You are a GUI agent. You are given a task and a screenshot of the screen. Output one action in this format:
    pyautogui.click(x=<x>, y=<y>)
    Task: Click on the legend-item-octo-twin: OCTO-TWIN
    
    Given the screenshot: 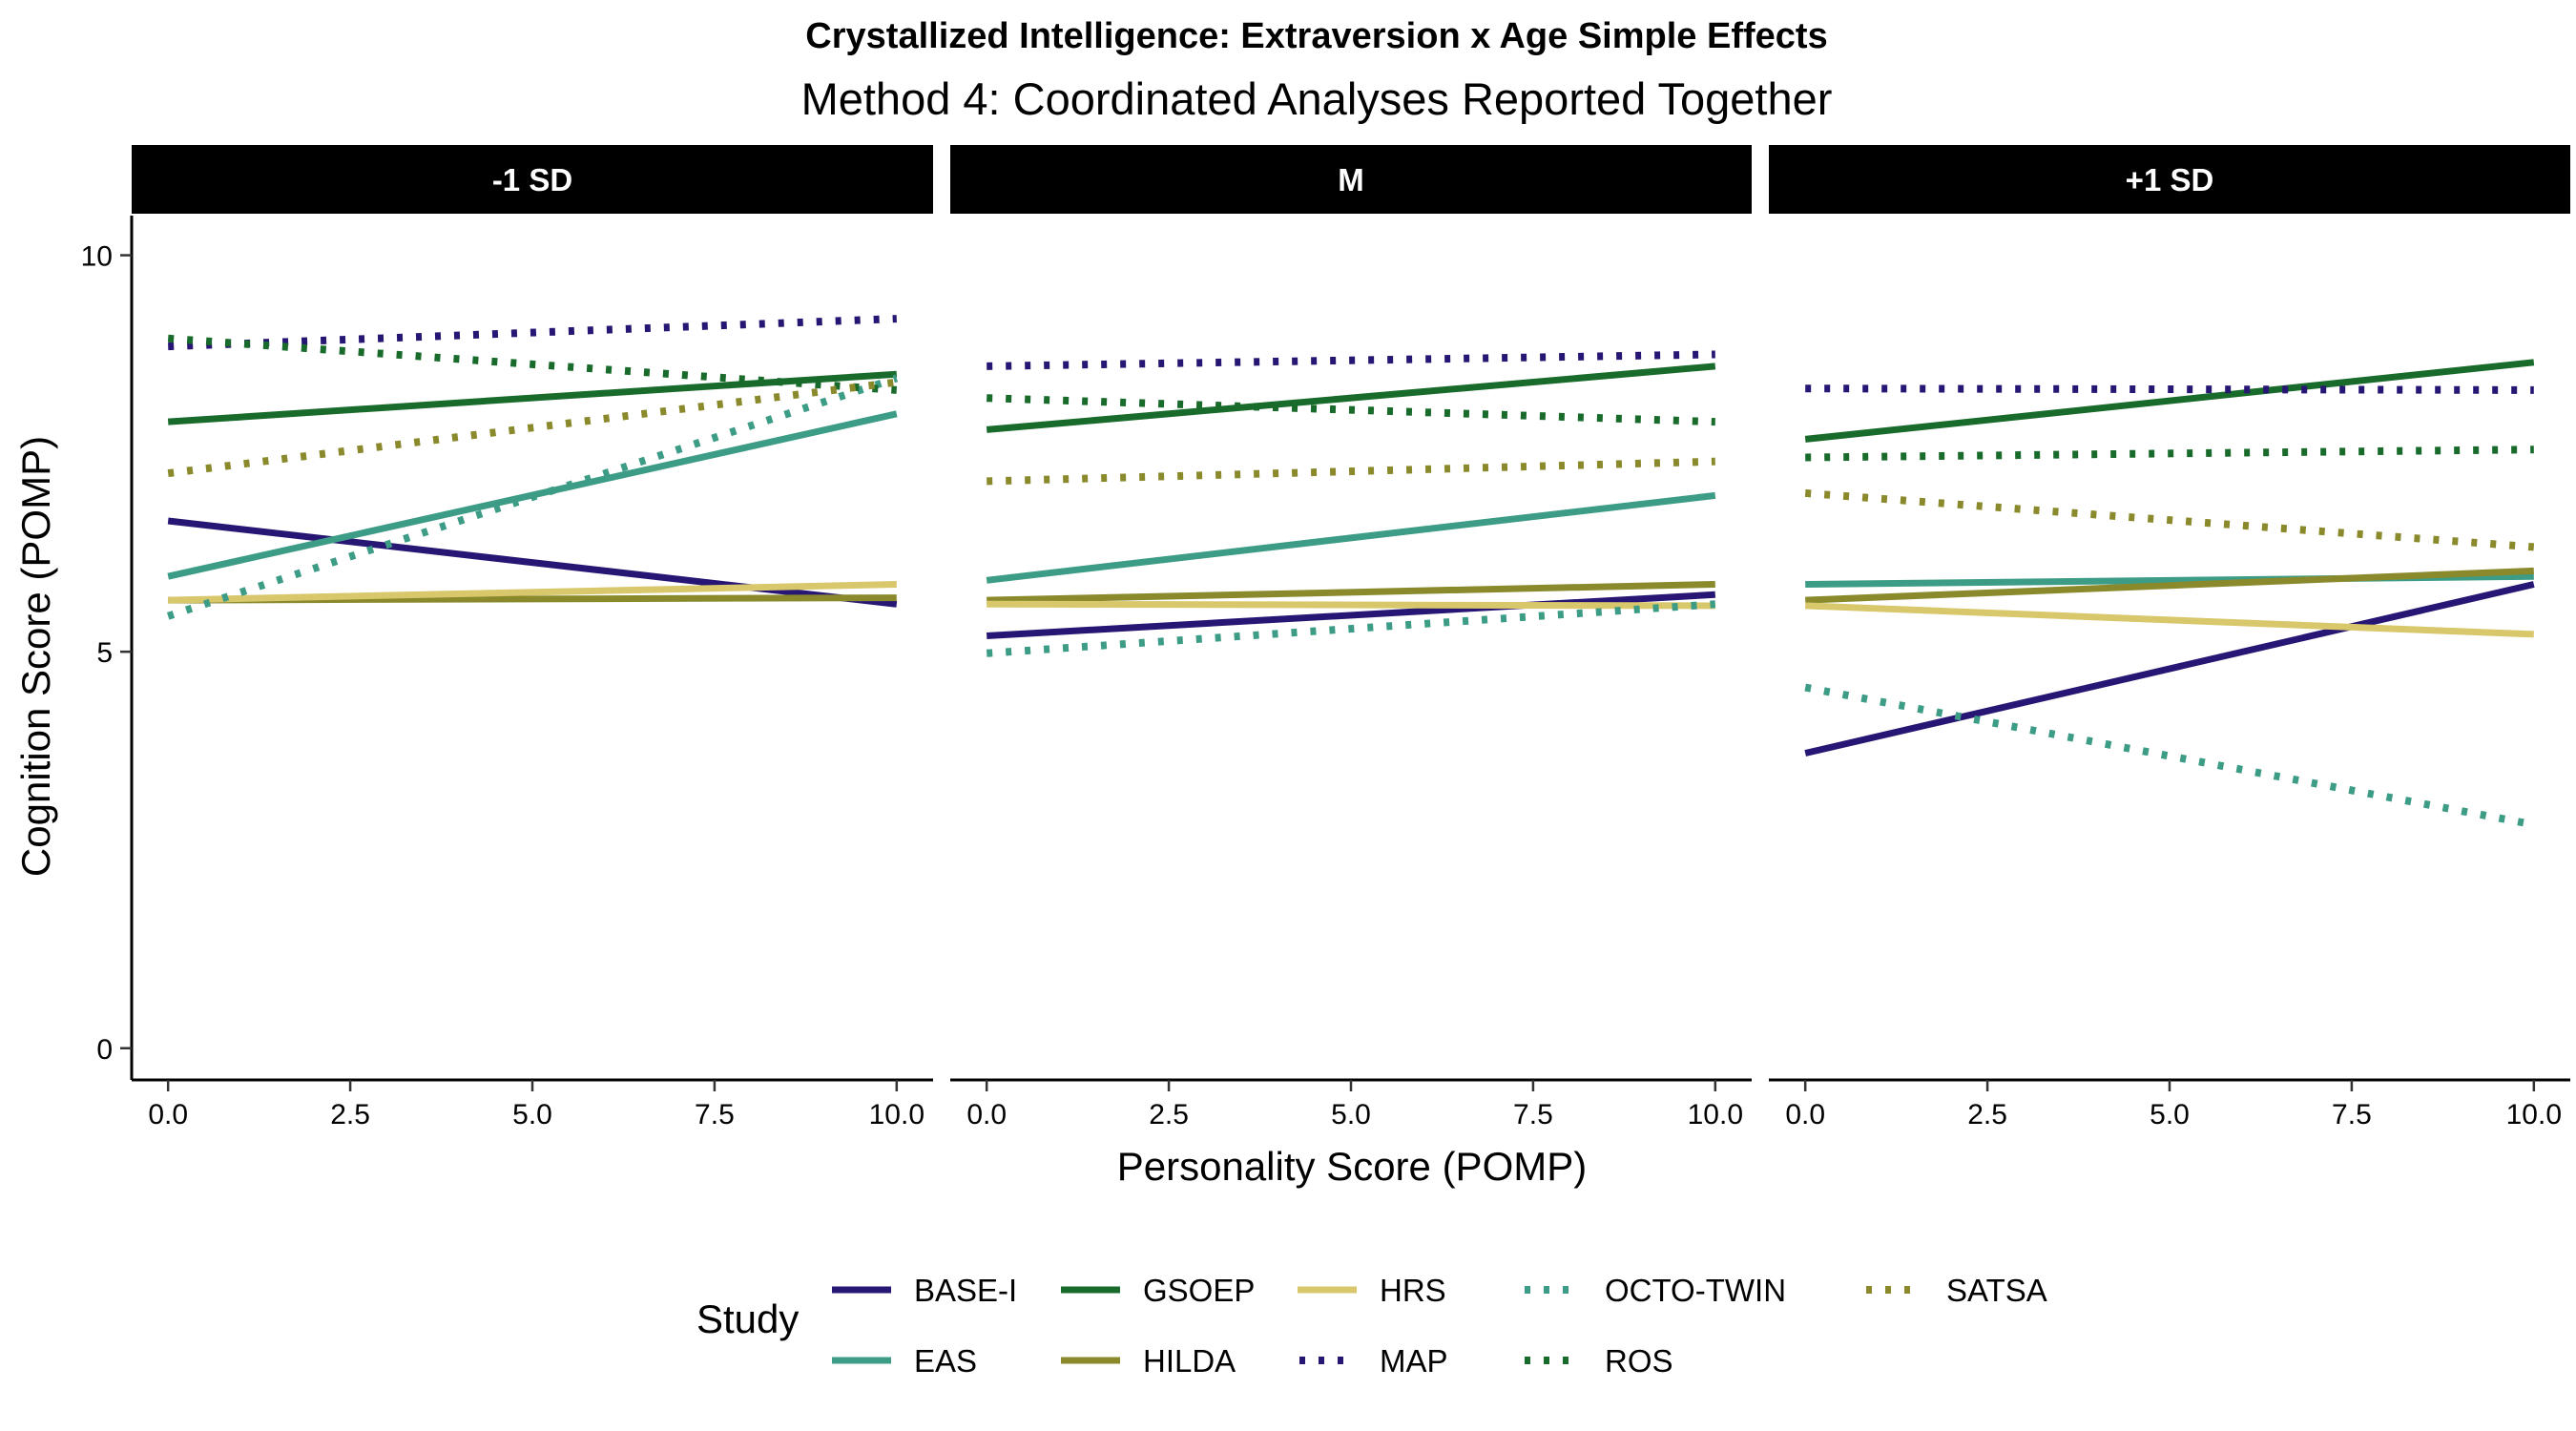 What is the action you would take?
    pyautogui.click(x=1655, y=1290)
    